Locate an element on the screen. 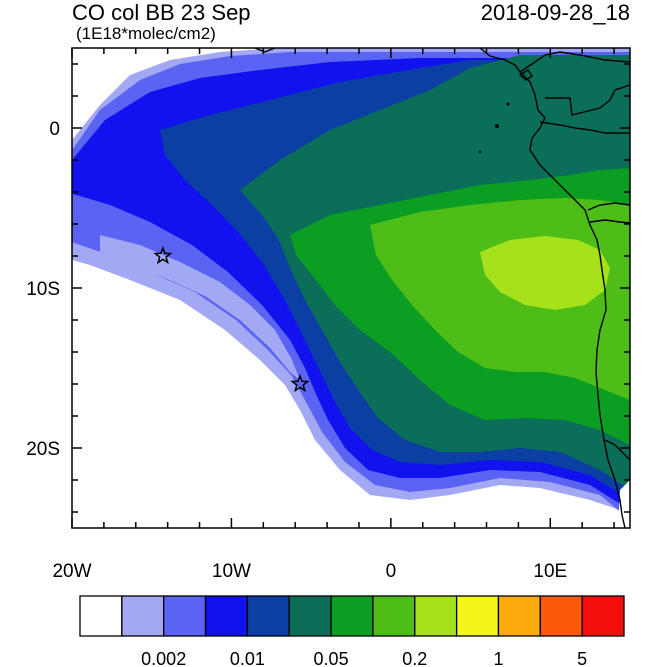  y-tick-label: 10S is located at coordinates (43, 289).